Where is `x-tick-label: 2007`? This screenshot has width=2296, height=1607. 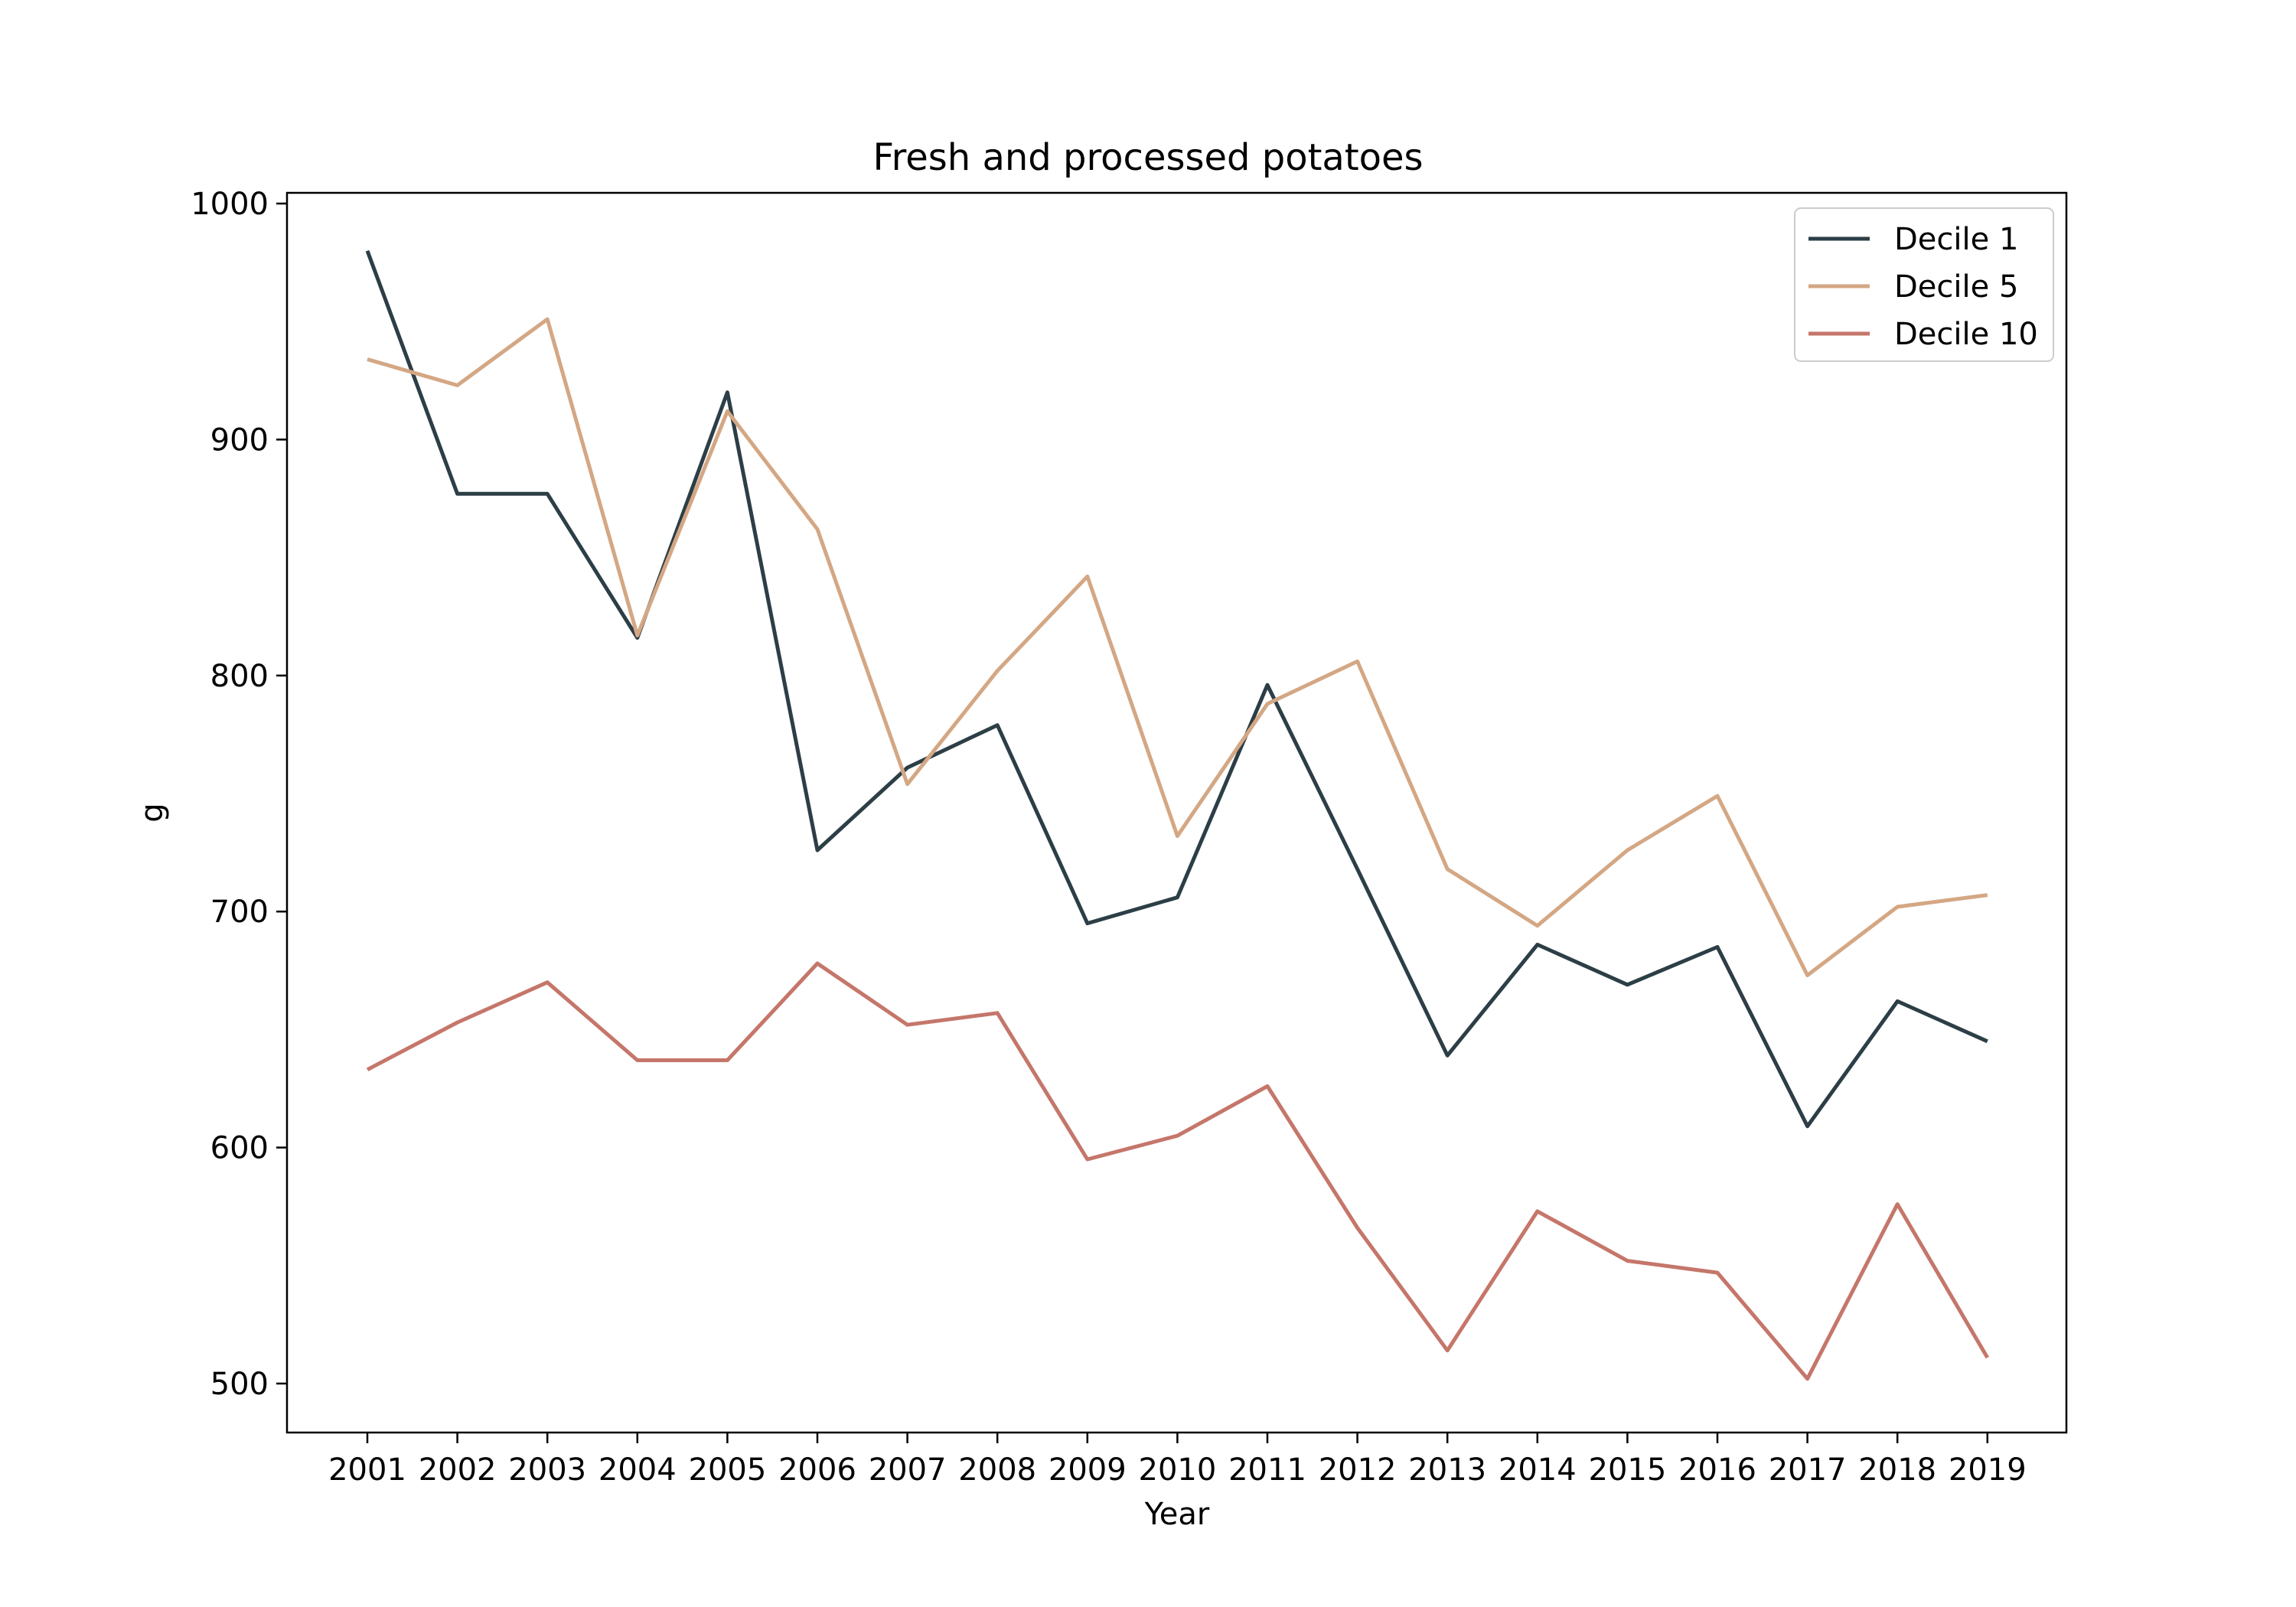 x-tick-label: 2007 is located at coordinates (908, 1470).